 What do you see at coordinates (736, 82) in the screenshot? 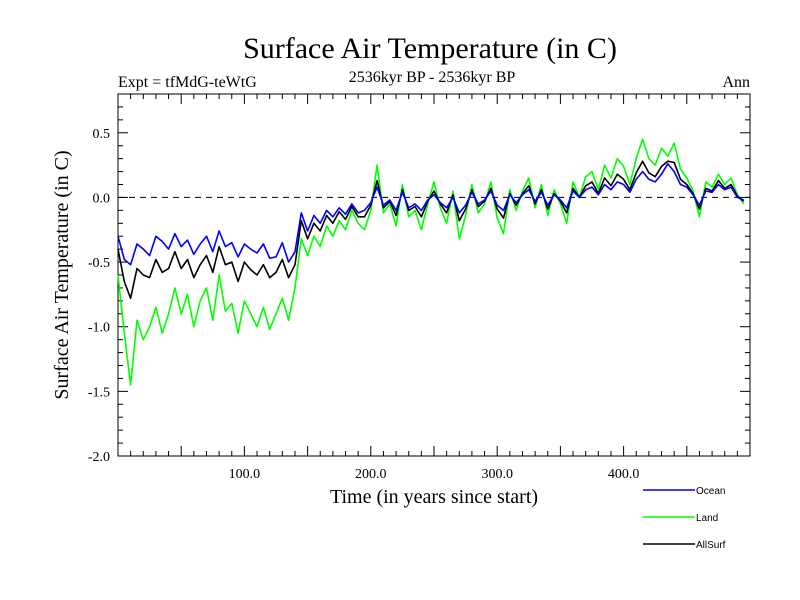
I see `chart-season-label: Ann` at bounding box center [736, 82].